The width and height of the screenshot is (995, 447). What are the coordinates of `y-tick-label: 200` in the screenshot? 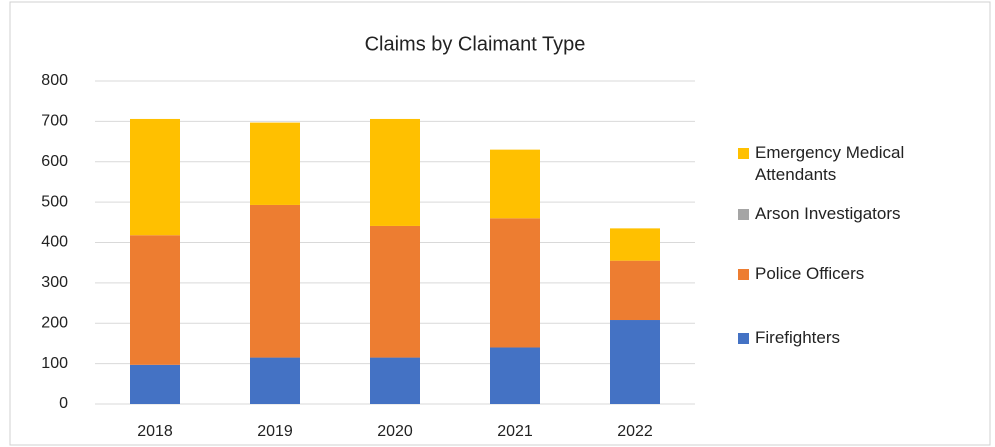 It's located at (54, 322).